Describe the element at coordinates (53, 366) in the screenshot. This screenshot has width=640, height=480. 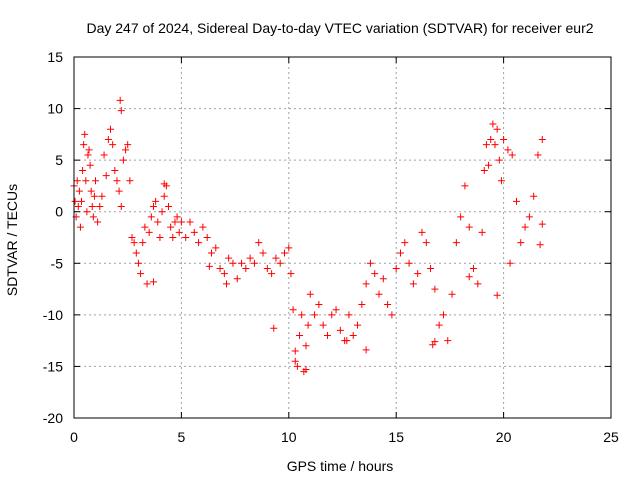
I see `y-tick-label: -15` at that location.